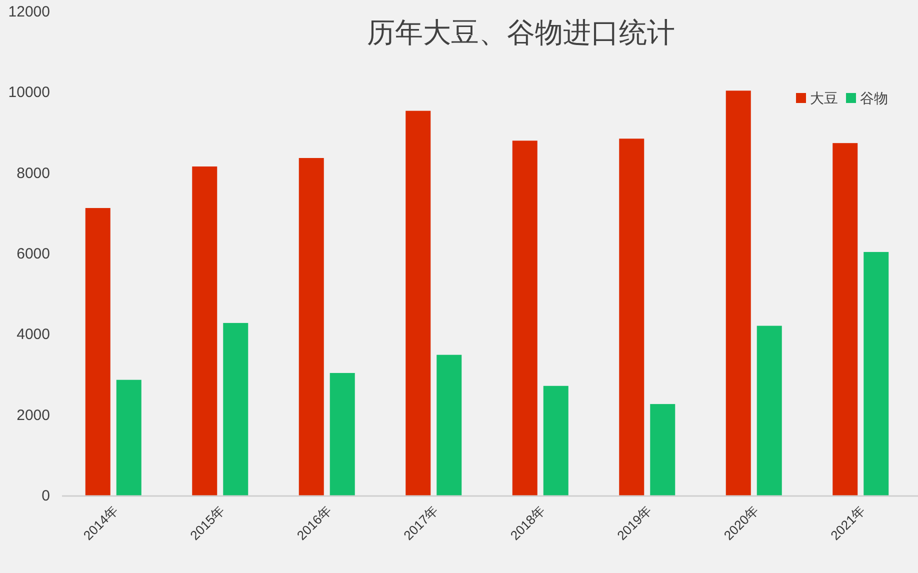 The height and width of the screenshot is (573, 918). Describe the element at coordinates (33, 335) in the screenshot. I see `y-tick-label: 4000` at that location.